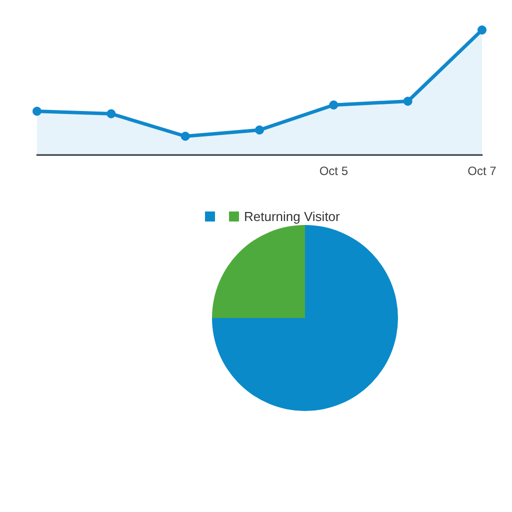  Describe the element at coordinates (333, 171) in the screenshot. I see `x-tick-label: Oct 5` at that location.